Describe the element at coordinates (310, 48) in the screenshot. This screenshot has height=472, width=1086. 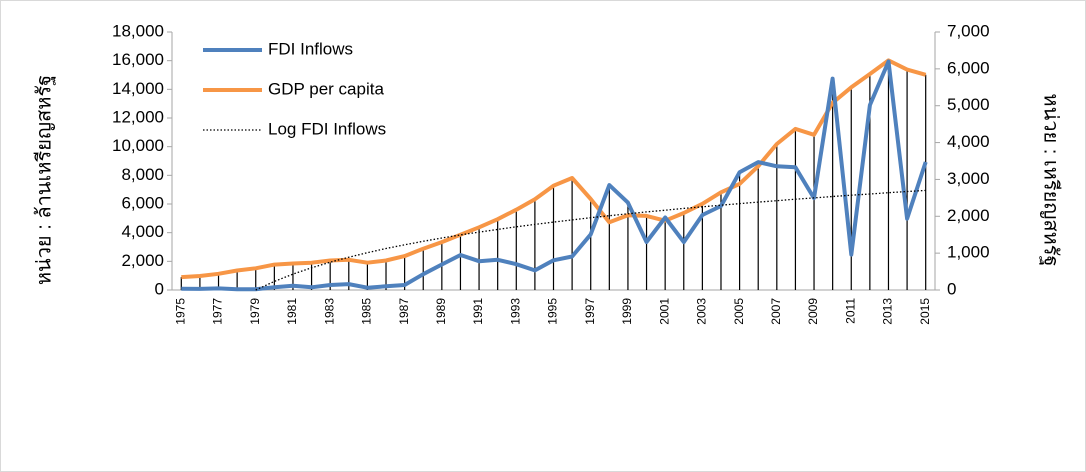
I see `legend-label: FDI Inflows` at that location.